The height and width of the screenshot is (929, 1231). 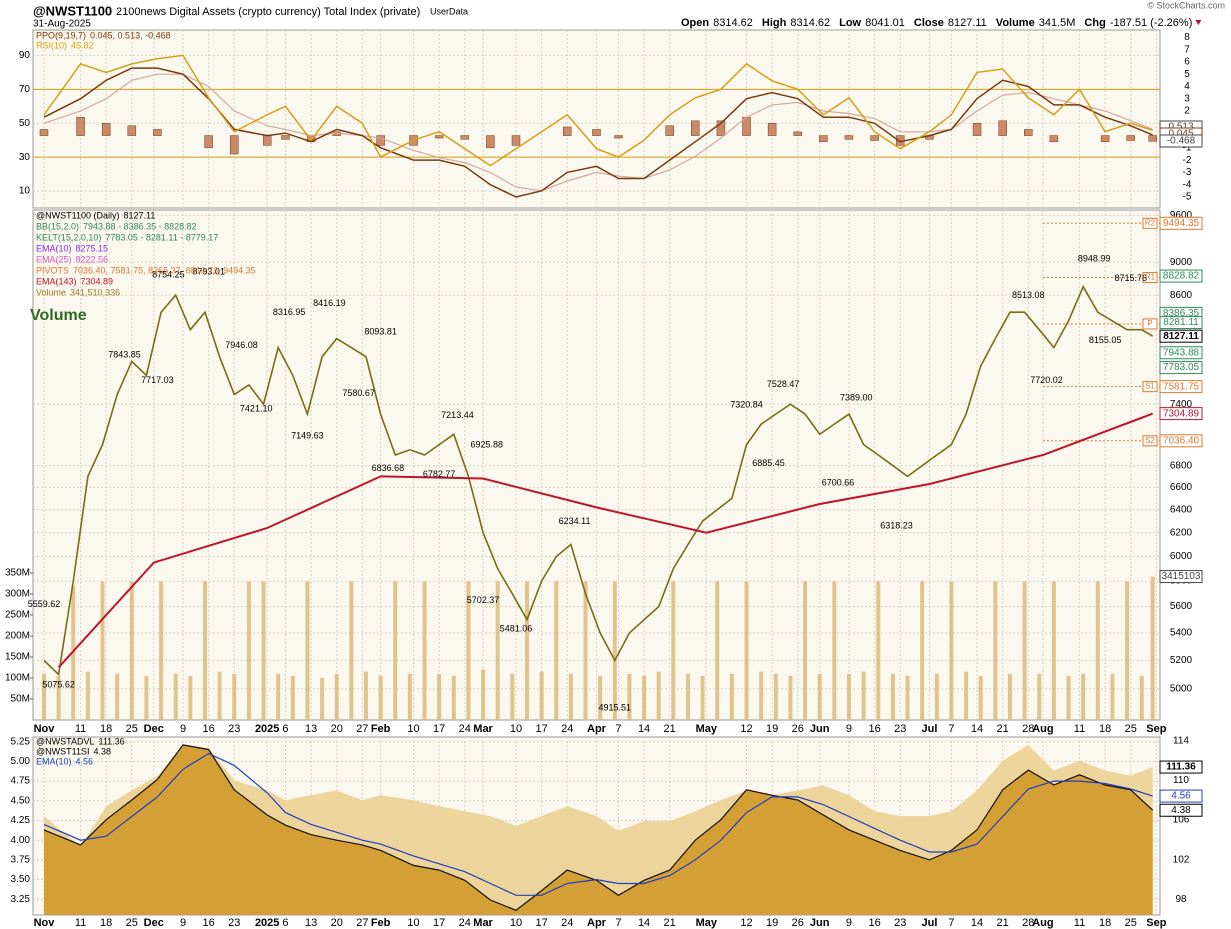 I want to click on x-tick-label: 24, so click(x=567, y=729).